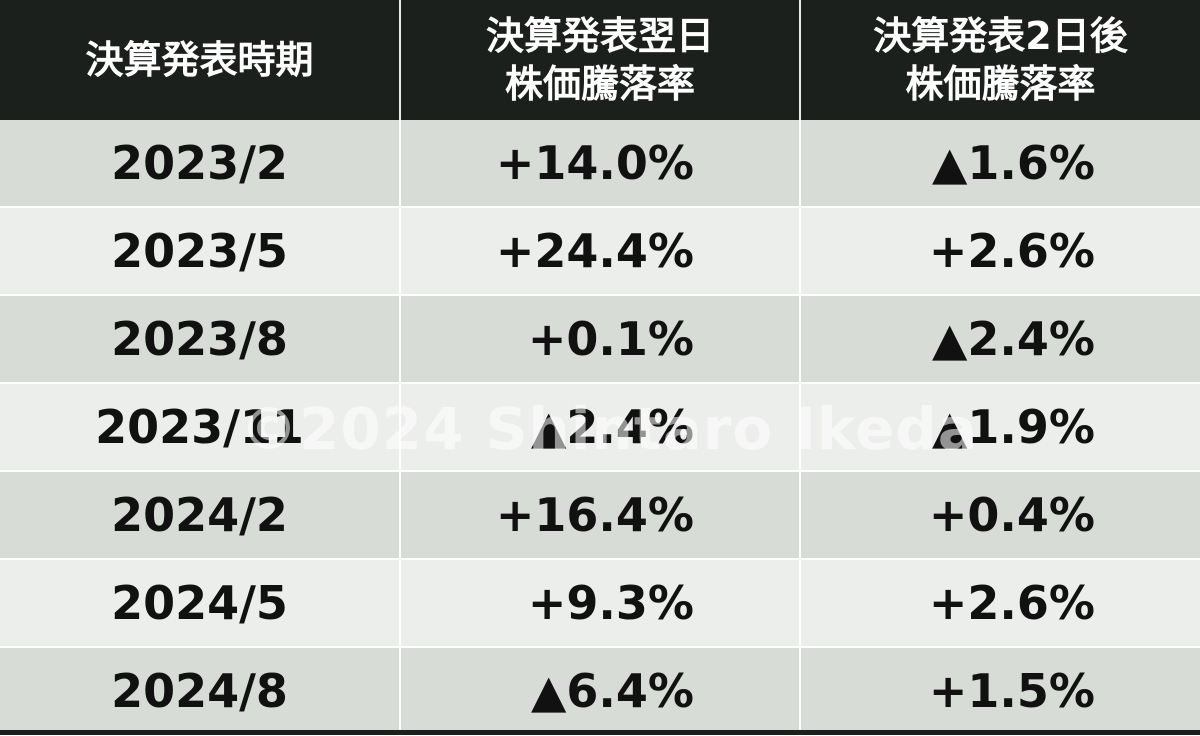 This screenshot has height=736, width=1200. I want to click on table-row: 2023/11 ▲2.4% ▲1.9%, so click(600, 427).